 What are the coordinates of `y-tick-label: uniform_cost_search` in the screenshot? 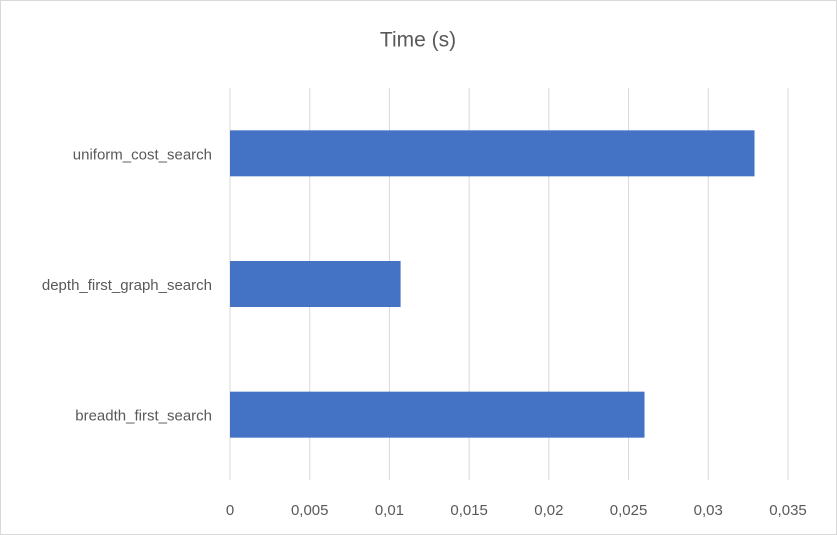 It's located at (142, 154).